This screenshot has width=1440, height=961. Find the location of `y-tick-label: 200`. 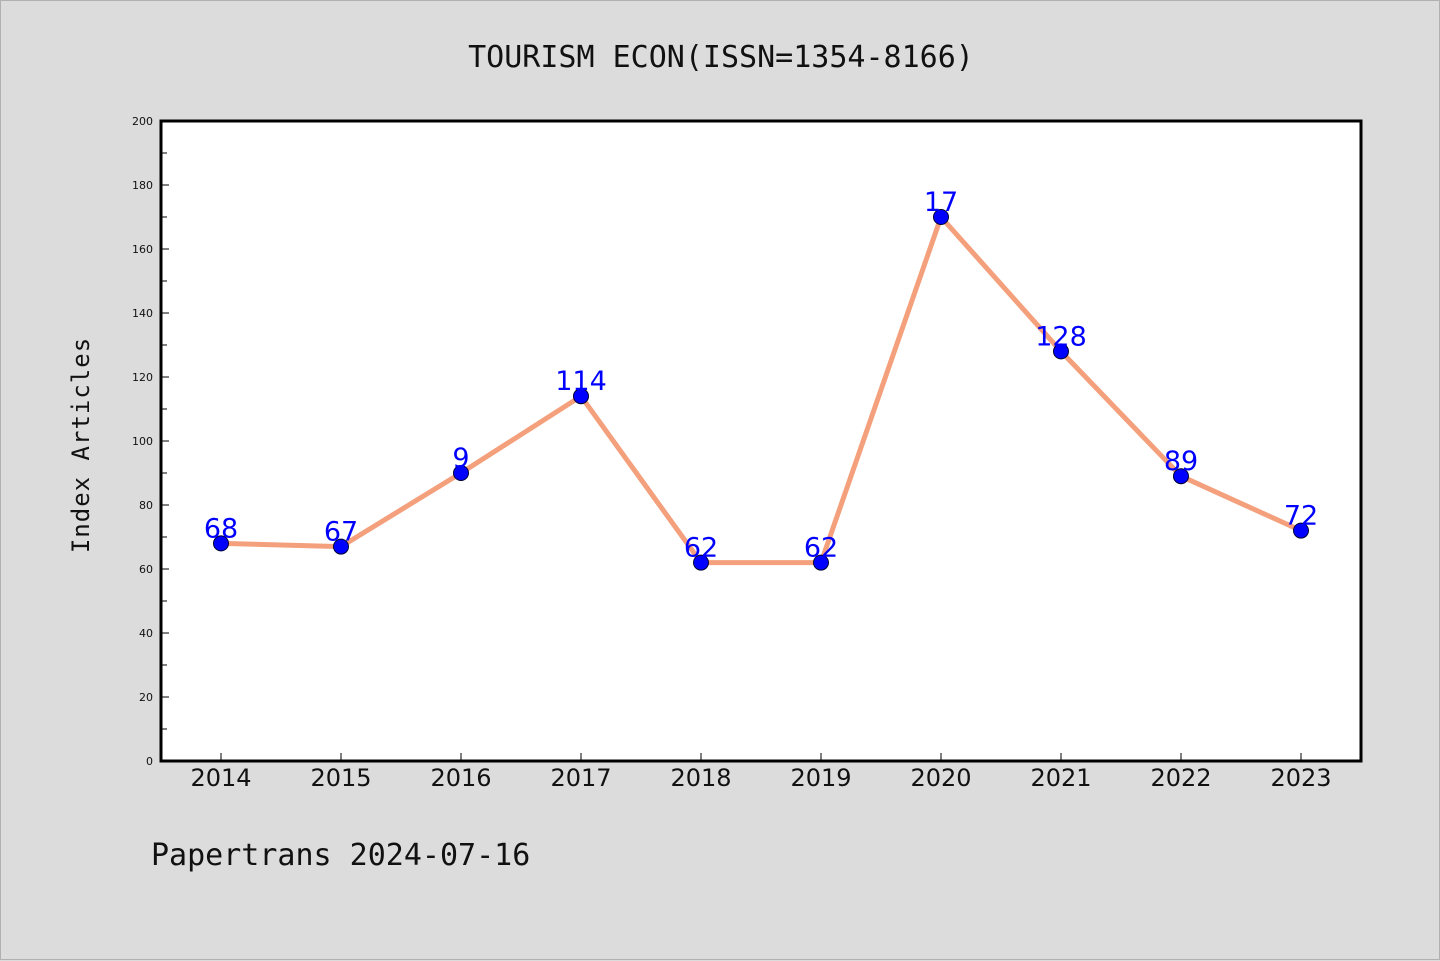

y-tick-label: 200 is located at coordinates (142, 121).